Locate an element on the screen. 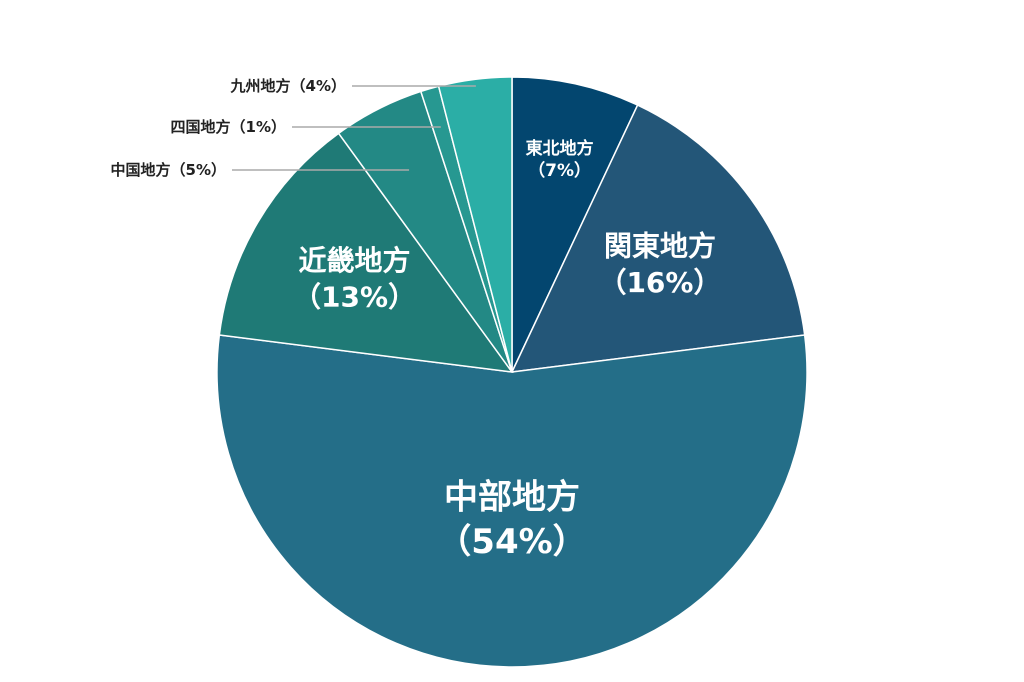 This screenshot has height=682, width=1024. slice-value-label: （5%） is located at coordinates (198, 170).